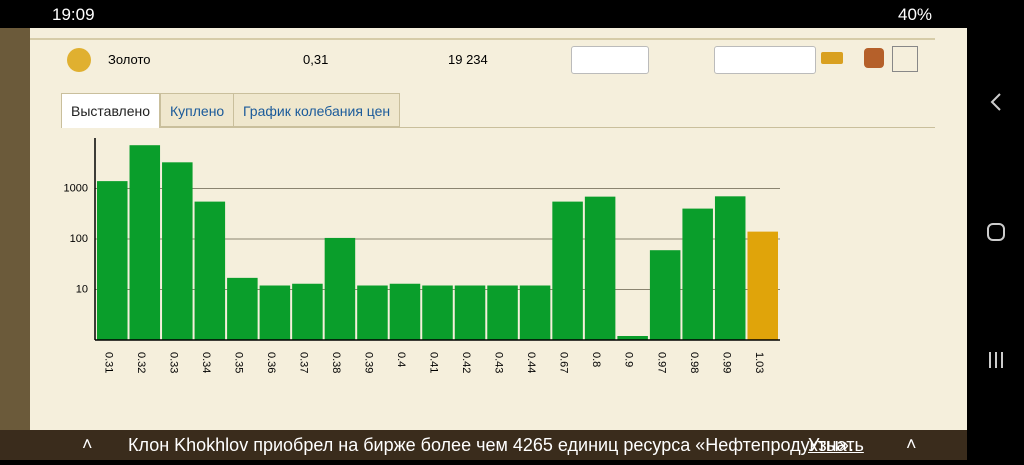 The width and height of the screenshot is (1024, 465). I want to click on back-button, so click(995, 102).